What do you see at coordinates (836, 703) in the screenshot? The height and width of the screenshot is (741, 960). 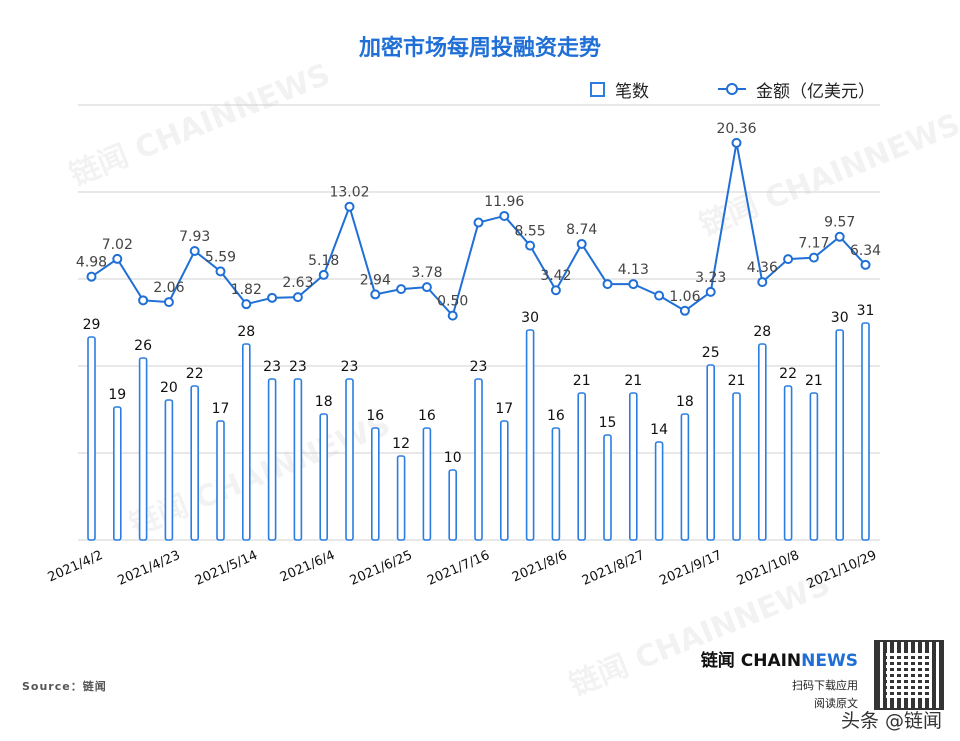 I see `brand-read-text: 阅读原文` at bounding box center [836, 703].